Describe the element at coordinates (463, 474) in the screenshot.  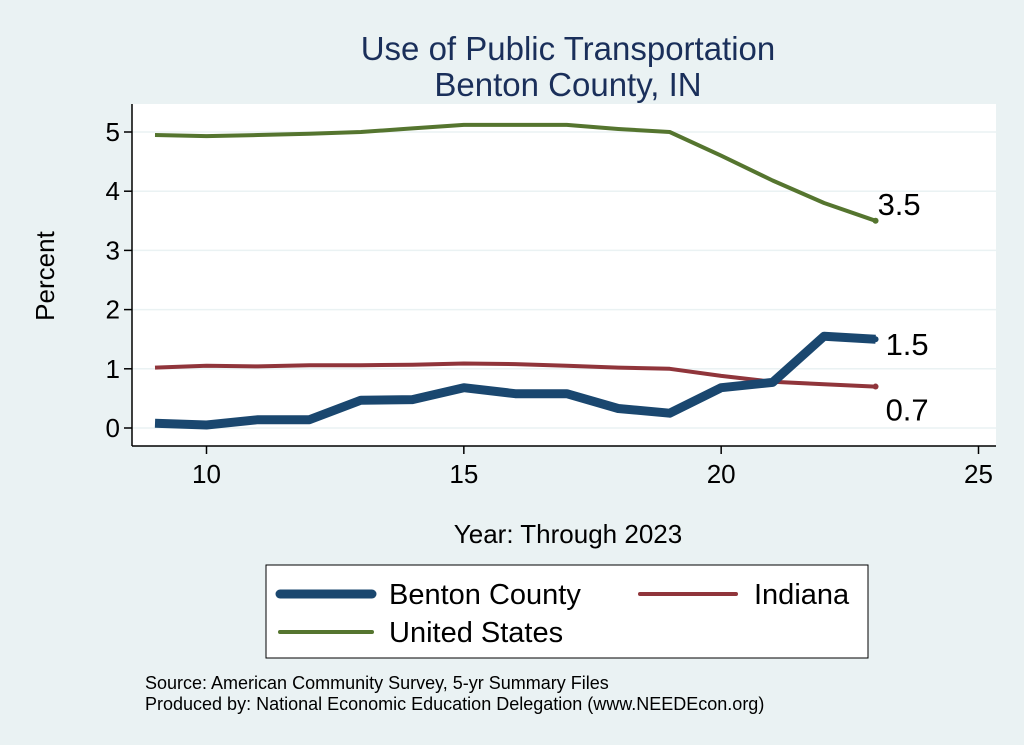
I see `x-tick-label: 15` at that location.